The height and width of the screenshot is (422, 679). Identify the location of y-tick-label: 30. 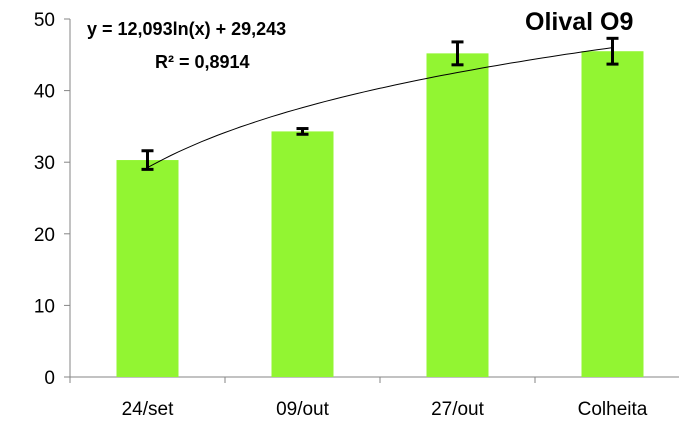
(44, 163).